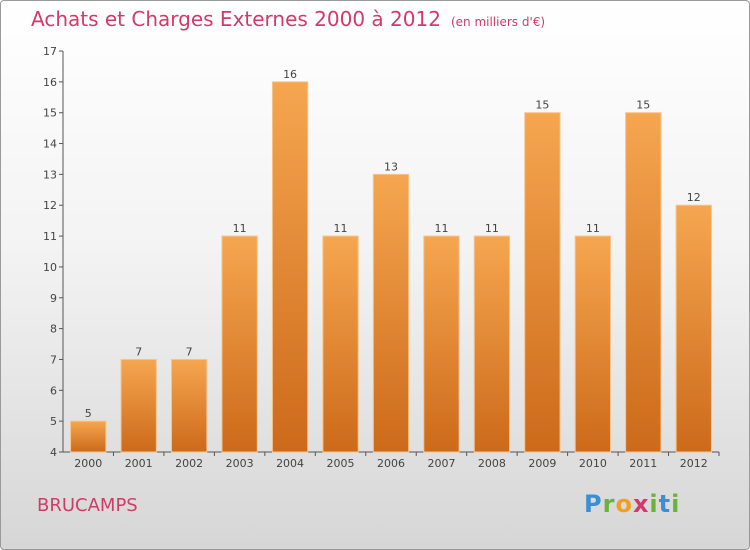 The width and height of the screenshot is (750, 550). What do you see at coordinates (593, 463) in the screenshot?
I see `x-tick-label-2010: 2010` at bounding box center [593, 463].